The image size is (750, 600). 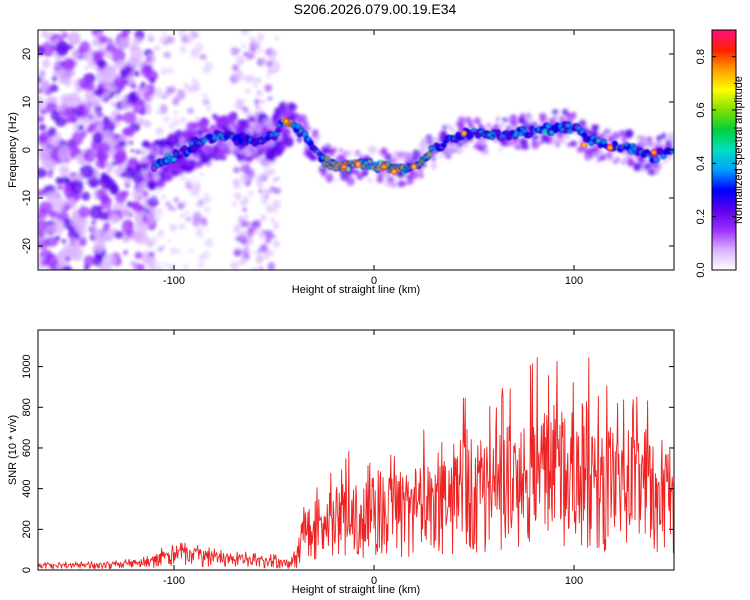 I want to click on colorbar-tick-label: 0.2, so click(x=701, y=216).